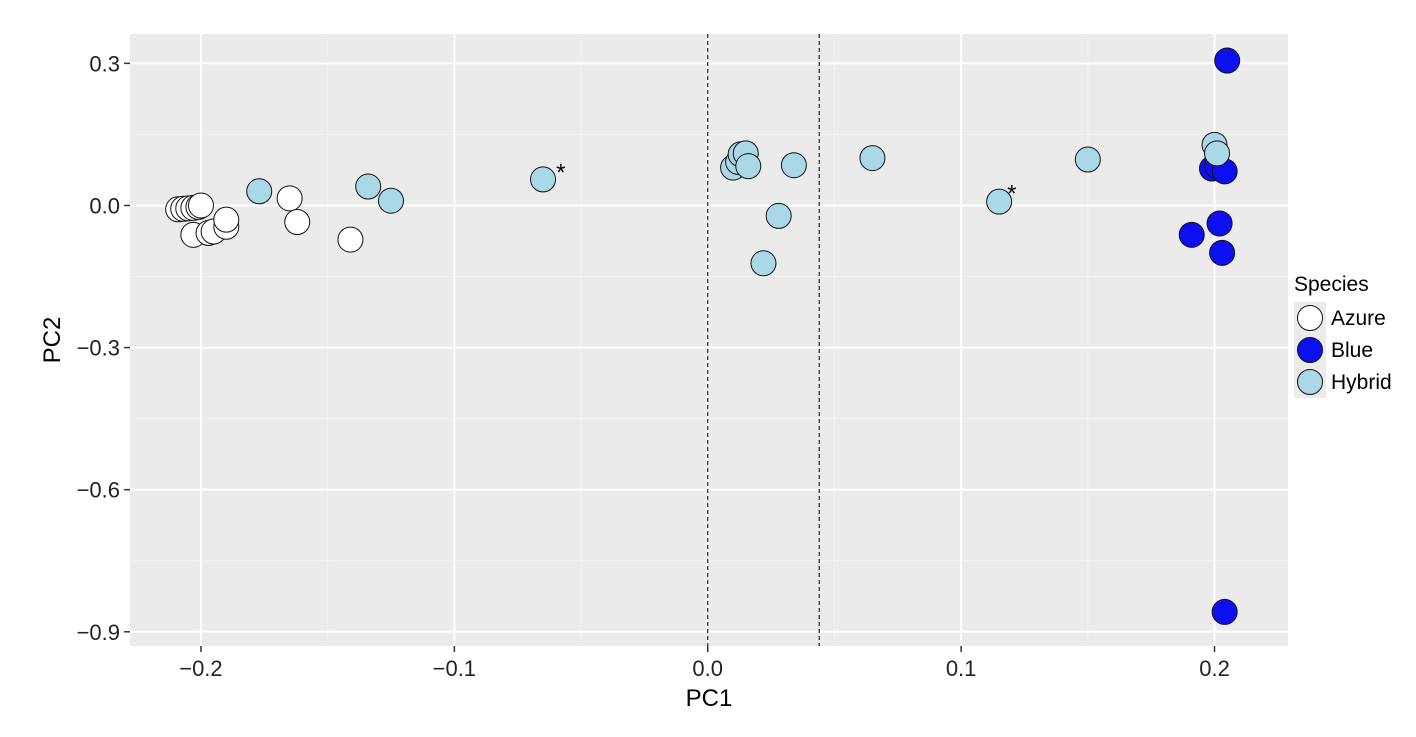 Image resolution: width=1416 pixels, height=737 pixels. Describe the element at coordinates (1352, 350) in the screenshot. I see `legend-label-blue: Blue` at that location.